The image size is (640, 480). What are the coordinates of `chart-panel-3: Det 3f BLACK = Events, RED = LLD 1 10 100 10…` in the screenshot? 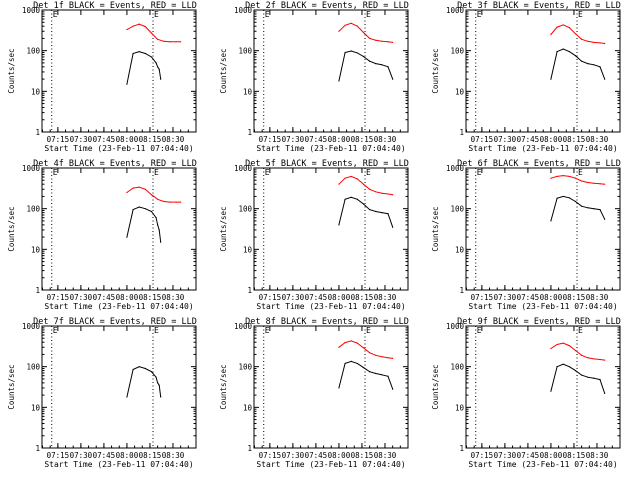 It's located at (526, 77).